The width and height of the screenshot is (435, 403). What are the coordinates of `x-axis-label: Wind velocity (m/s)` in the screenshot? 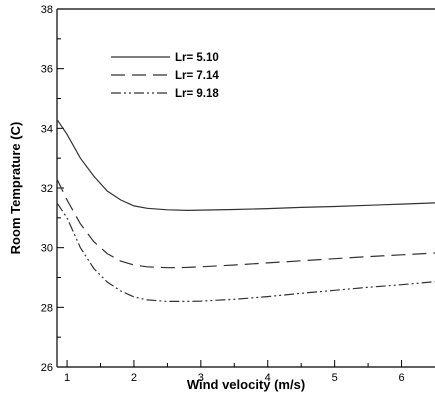 It's located at (246, 384).